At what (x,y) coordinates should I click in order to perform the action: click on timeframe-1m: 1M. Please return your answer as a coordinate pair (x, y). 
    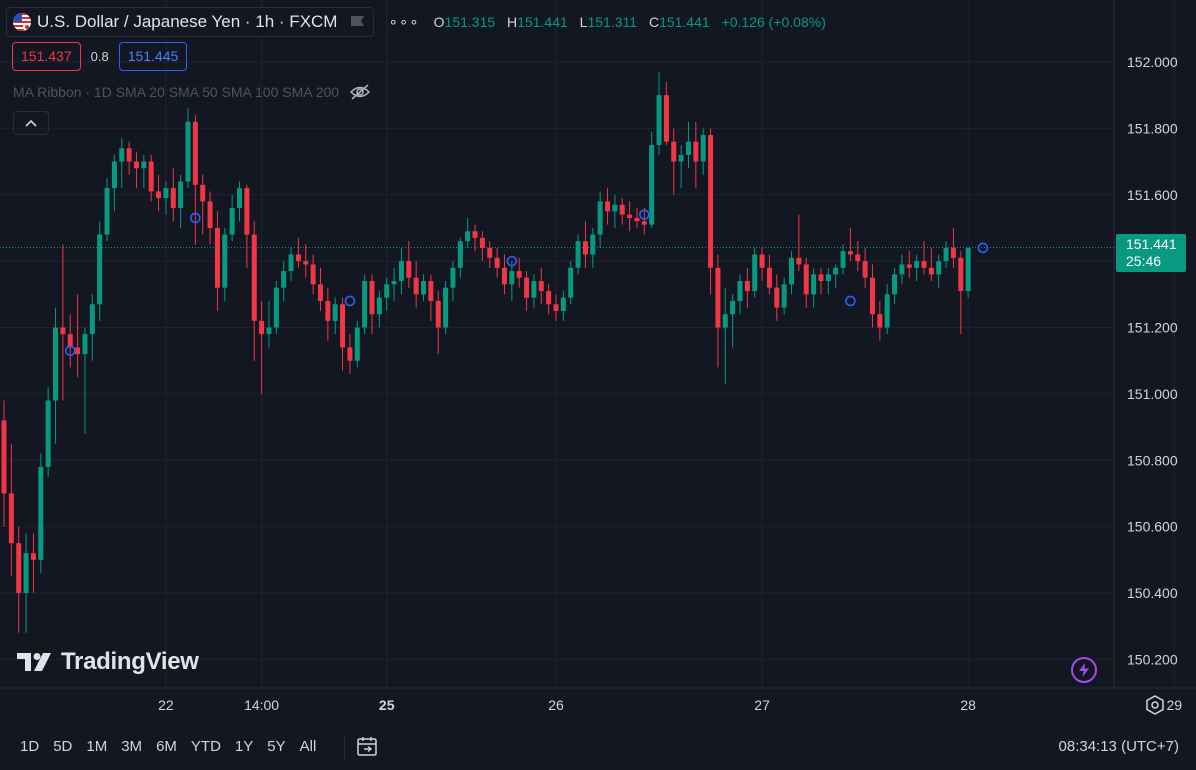
    Looking at the image, I should click on (97, 746).